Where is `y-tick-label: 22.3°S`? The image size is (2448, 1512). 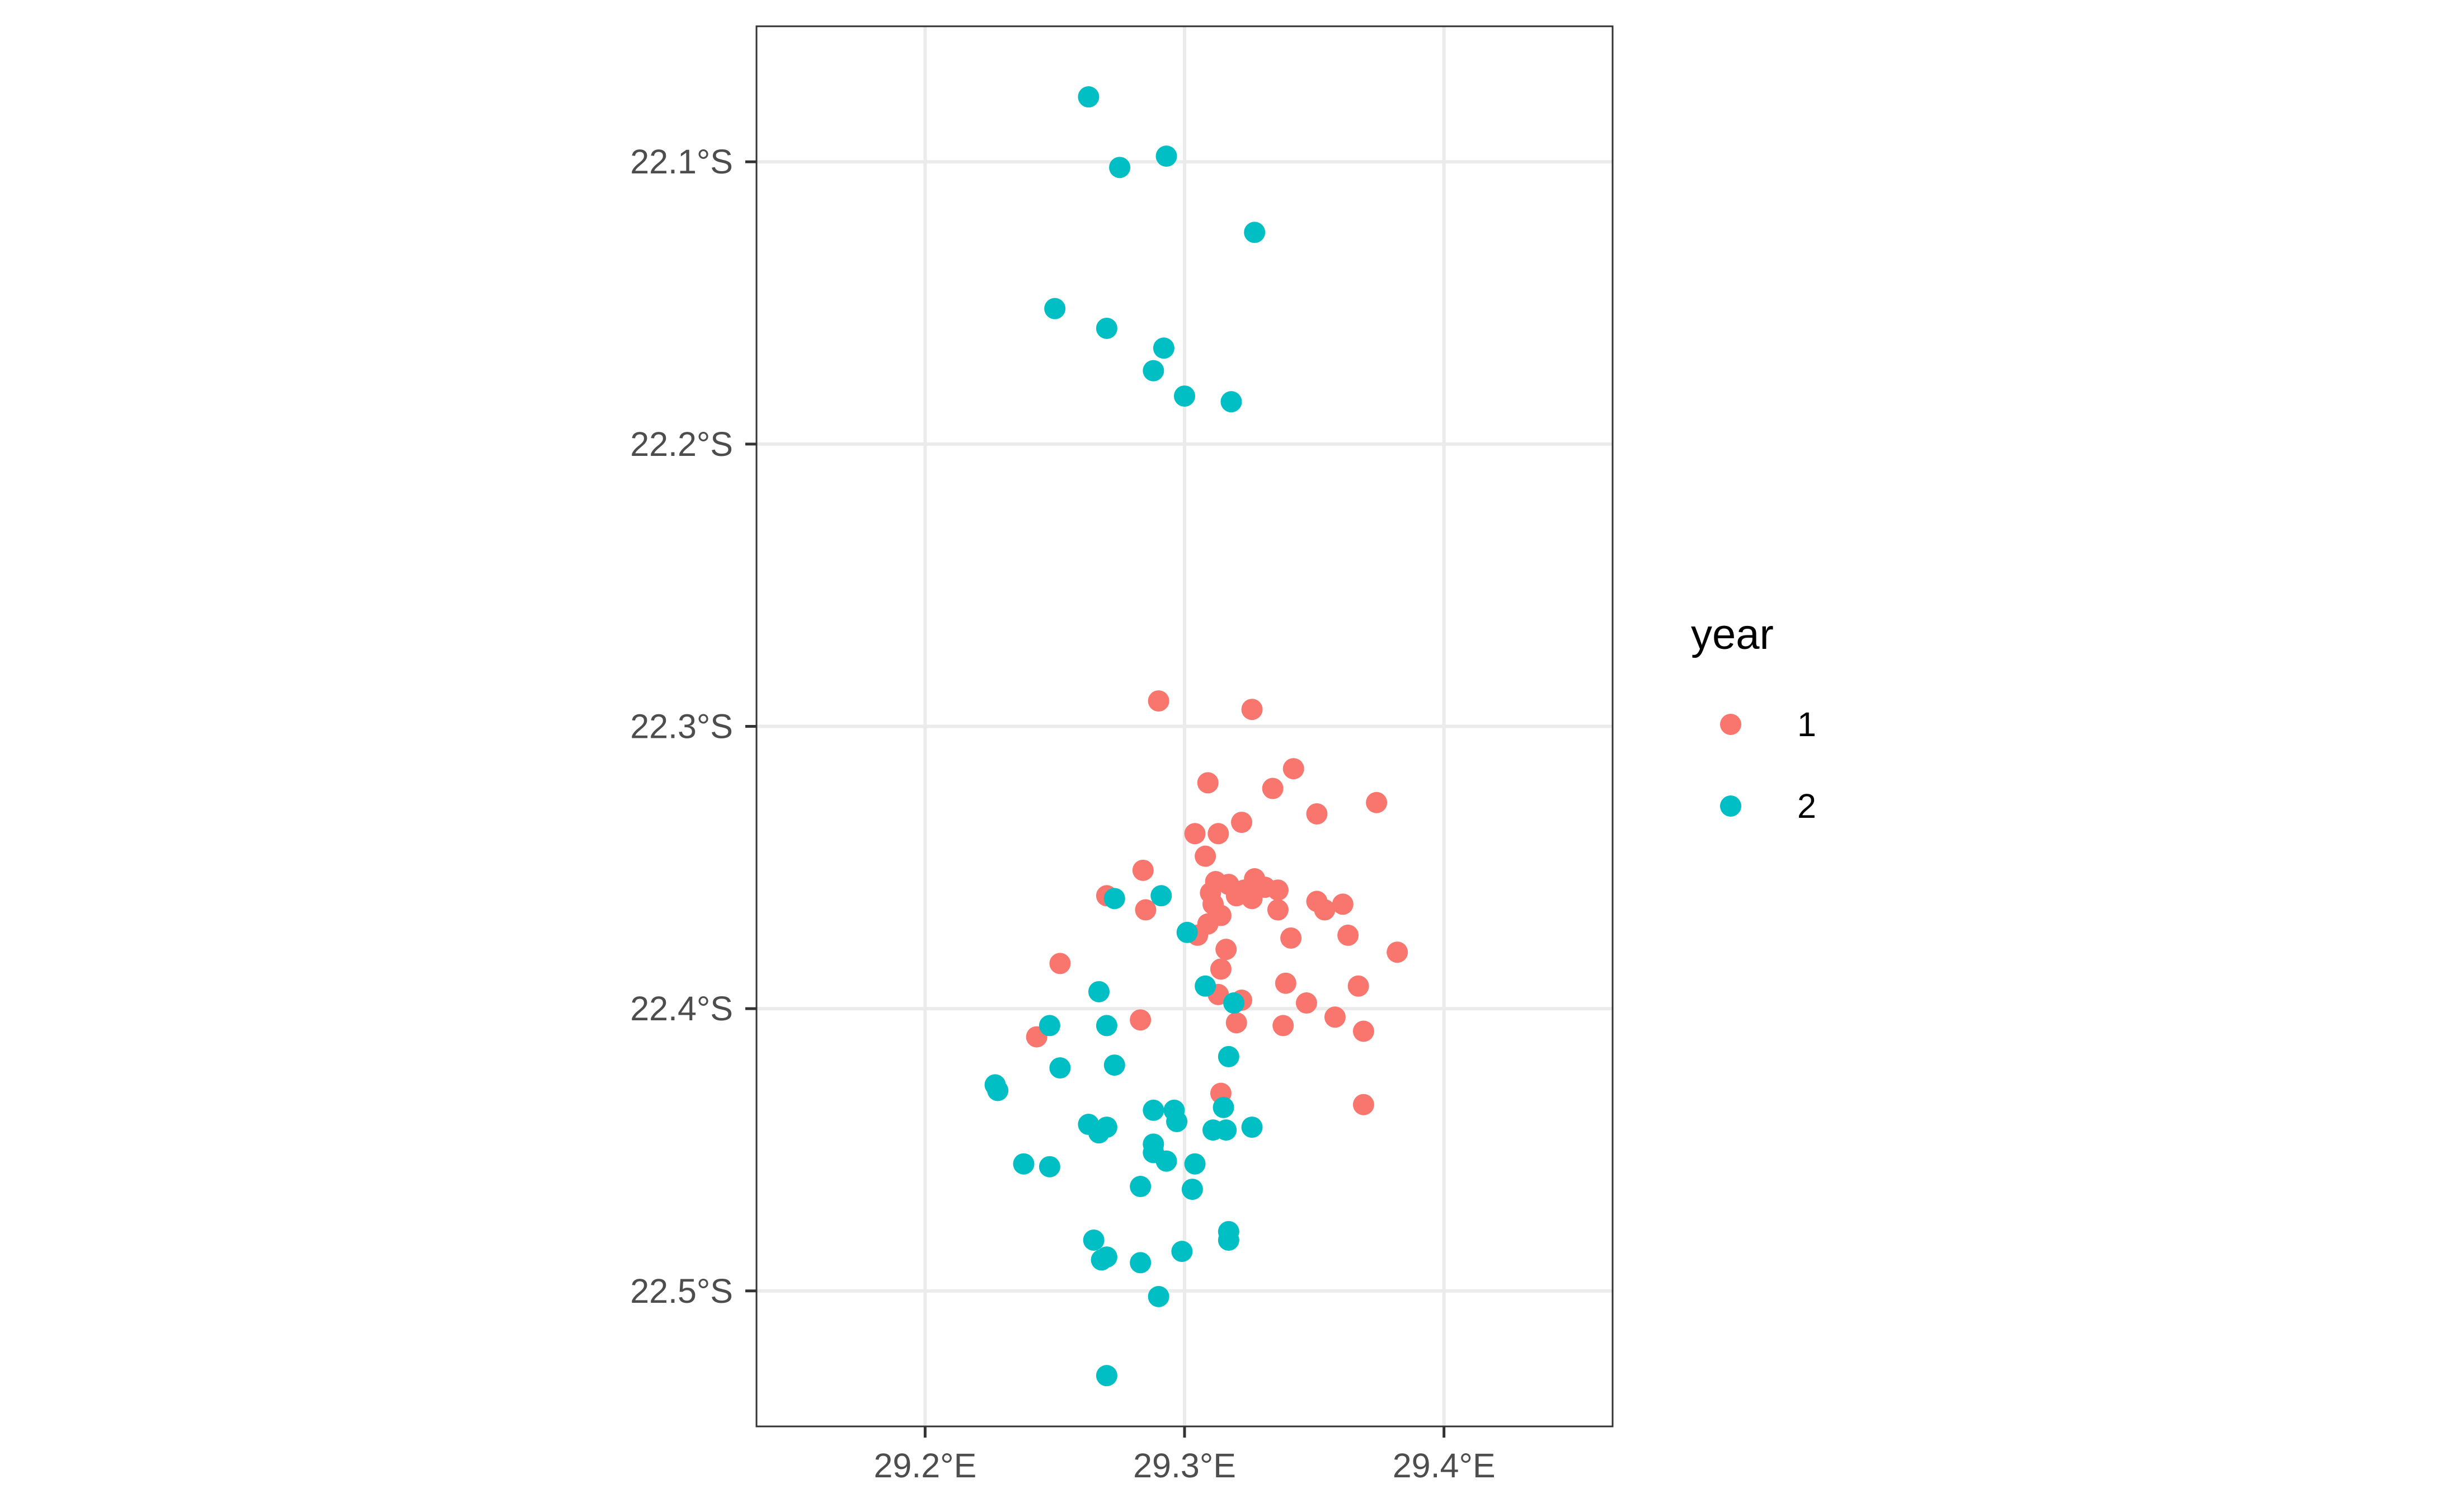
y-tick-label: 22.3°S is located at coordinates (681, 727).